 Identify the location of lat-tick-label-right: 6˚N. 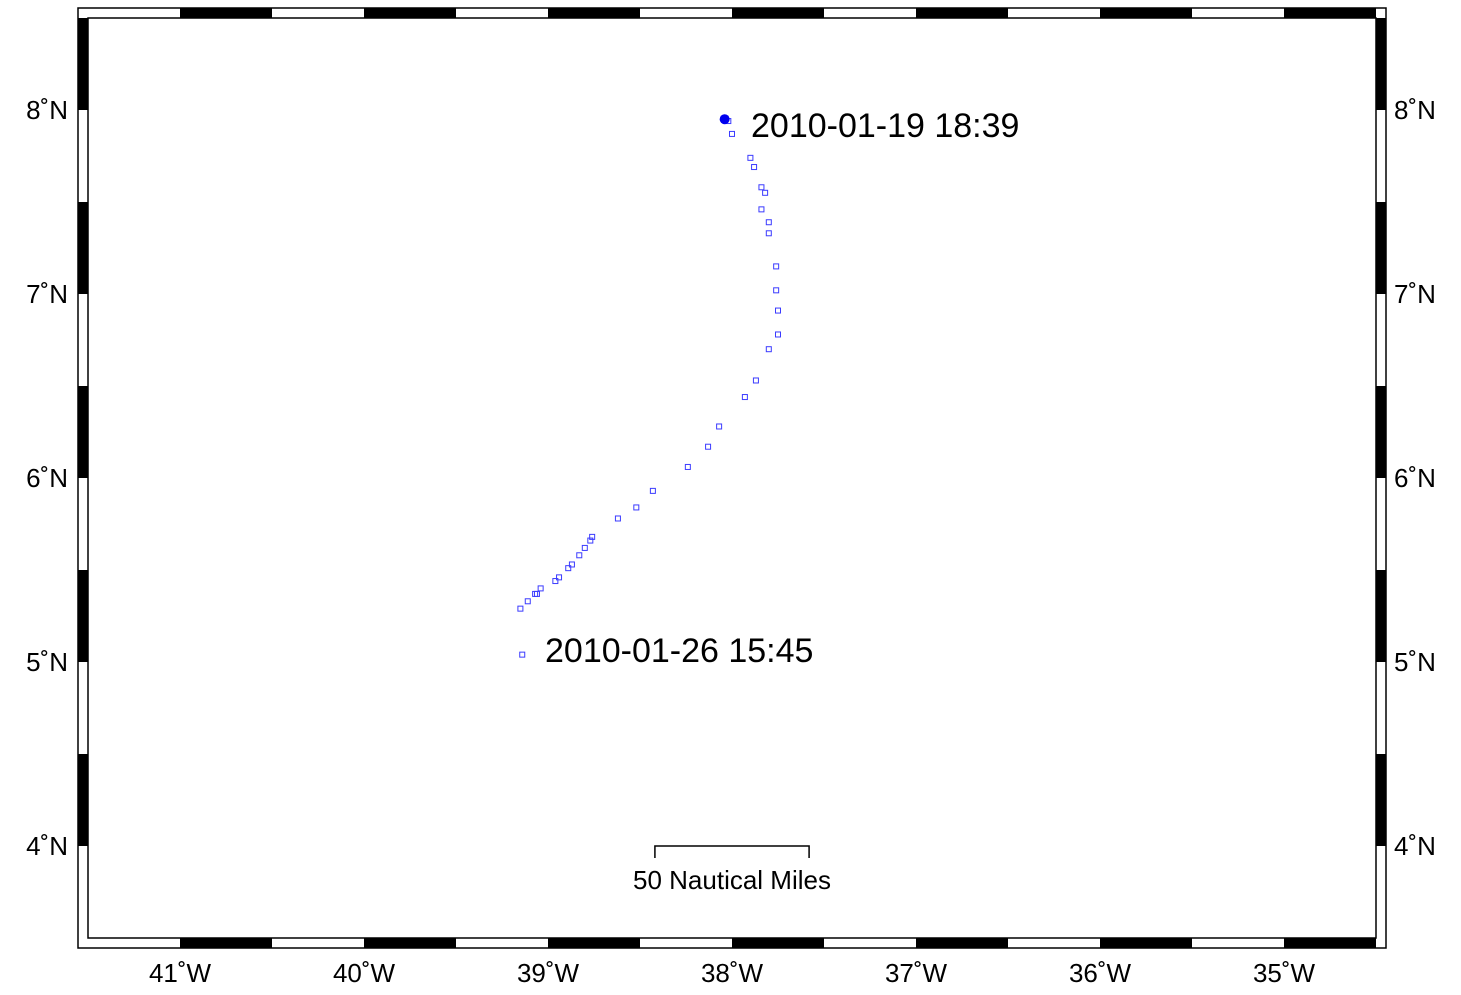
(1415, 478).